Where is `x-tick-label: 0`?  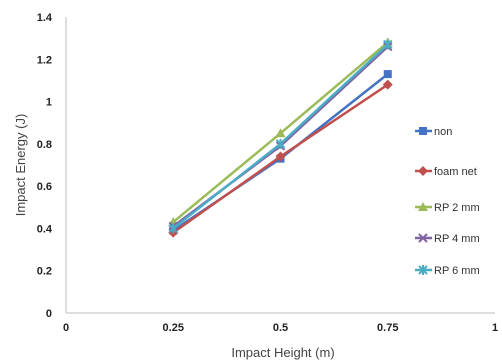 x-tick-label: 0 is located at coordinates (66, 328).